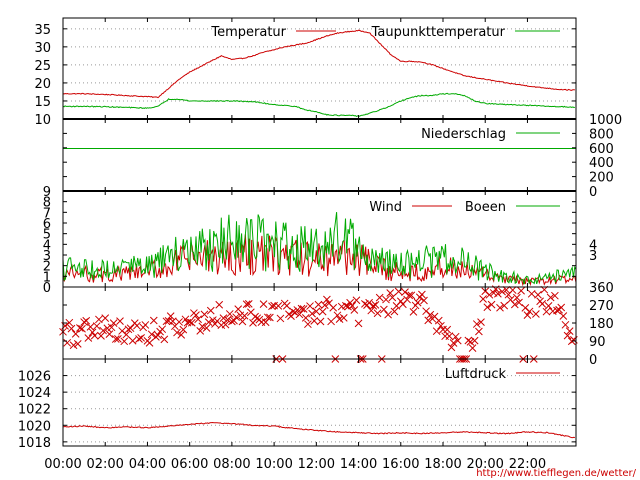  What do you see at coordinates (42, 84) in the screenshot?
I see `y-tick-label-temperature: 20` at bounding box center [42, 84].